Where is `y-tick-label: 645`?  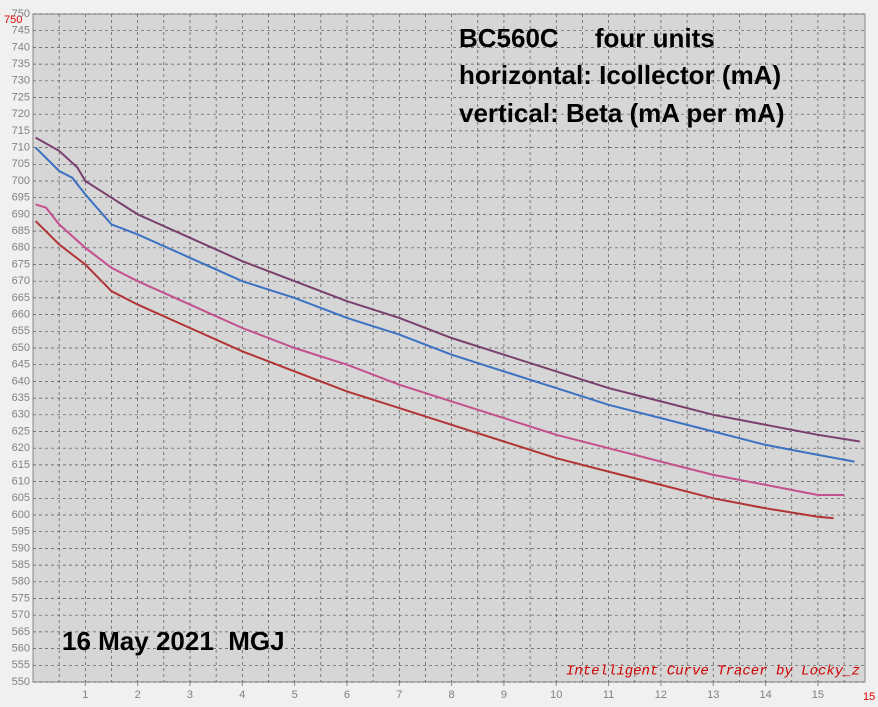 y-tick-label: 645 is located at coordinates (21, 365).